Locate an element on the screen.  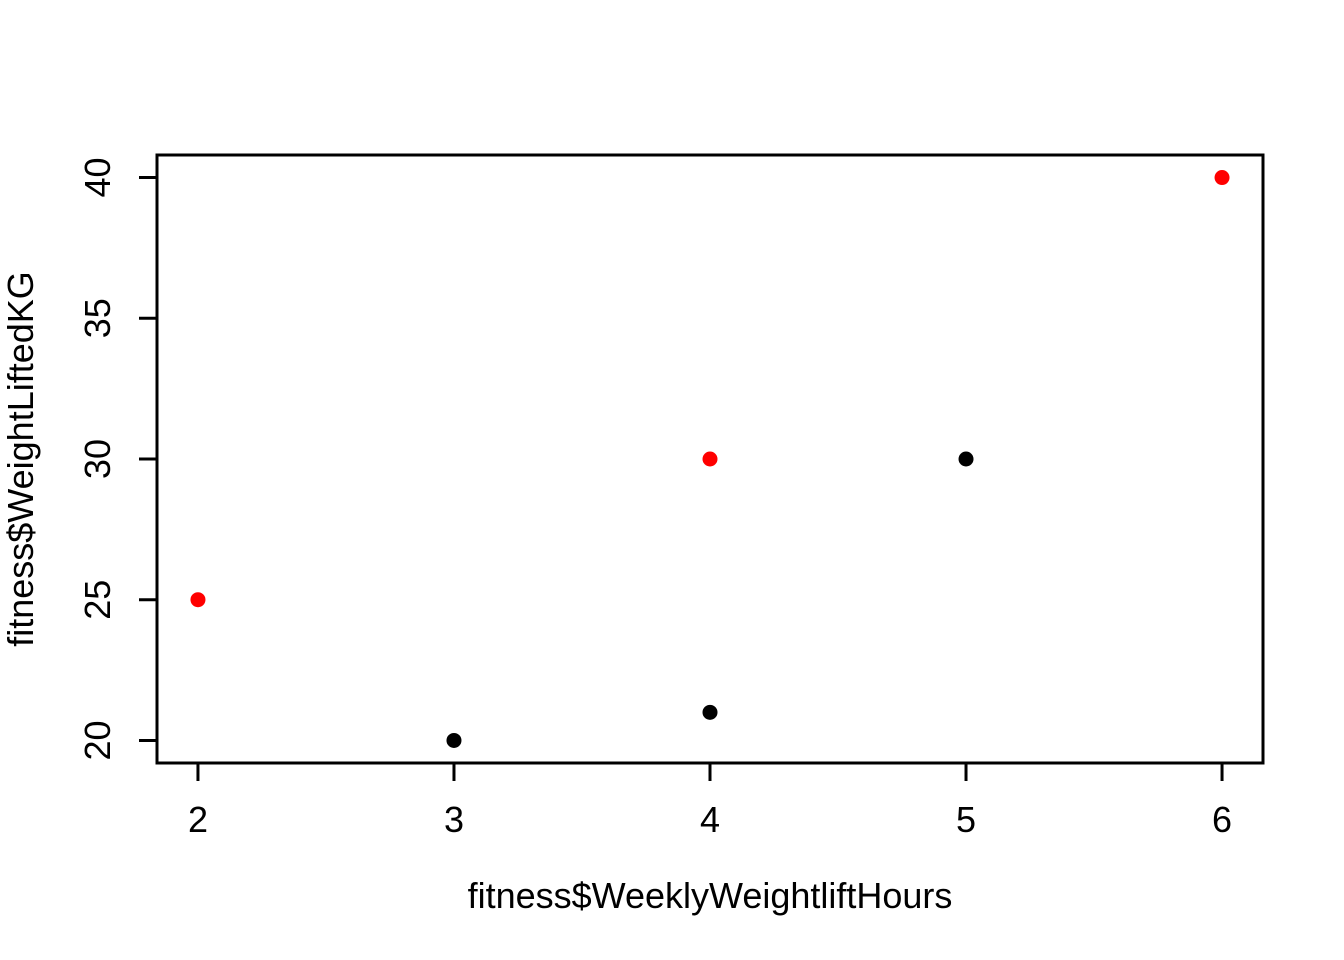
y-axis-tick-label: 20 is located at coordinates (97, 740).